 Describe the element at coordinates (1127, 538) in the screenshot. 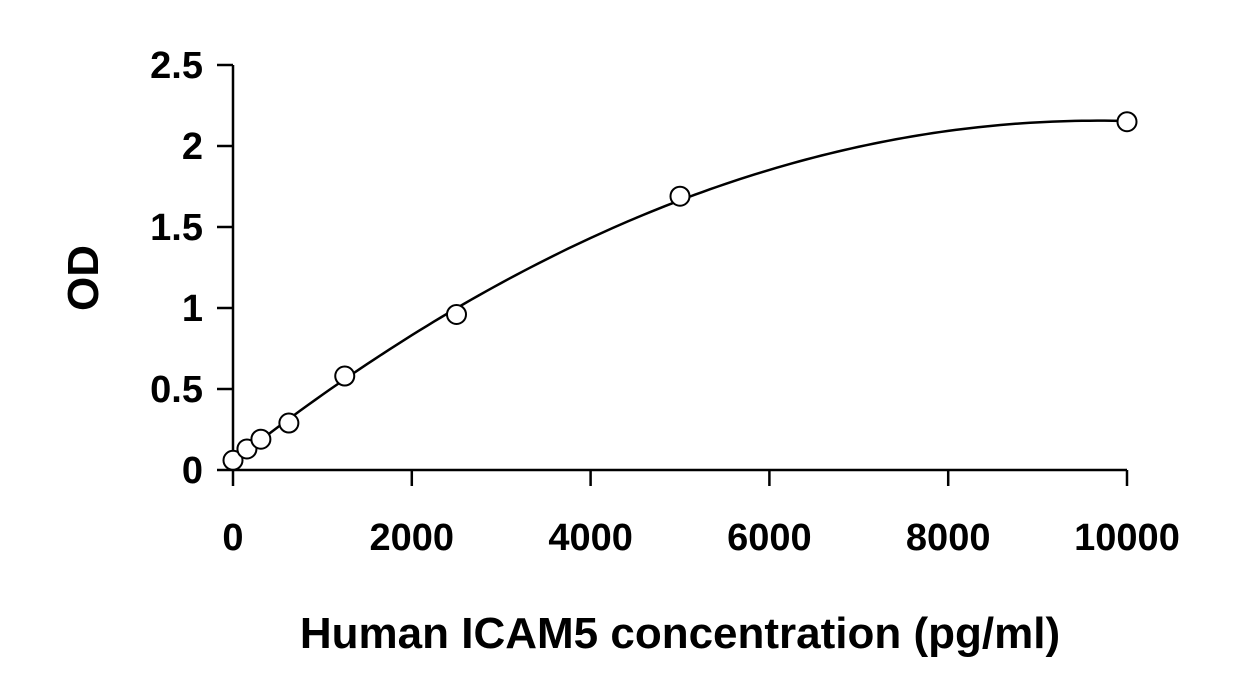

I see `x-tick-label: 10000` at that location.